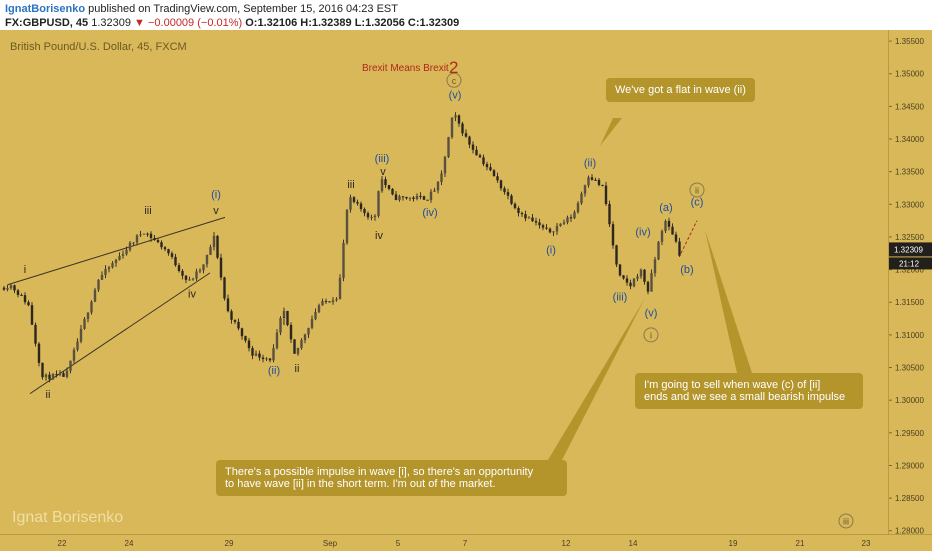 The width and height of the screenshot is (932, 551). I want to click on projection-path, so click(689, 237).